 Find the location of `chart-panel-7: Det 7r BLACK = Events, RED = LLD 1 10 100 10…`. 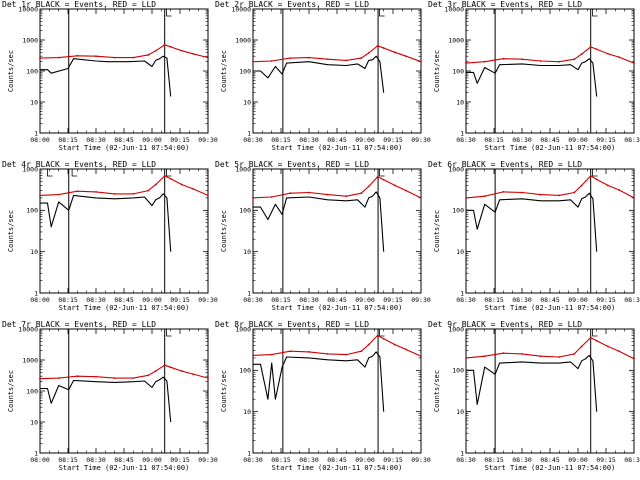

chart-panel-7: Det 7r BLACK = Events, RED = LLD 1 10 100 10… is located at coordinates (109, 400).